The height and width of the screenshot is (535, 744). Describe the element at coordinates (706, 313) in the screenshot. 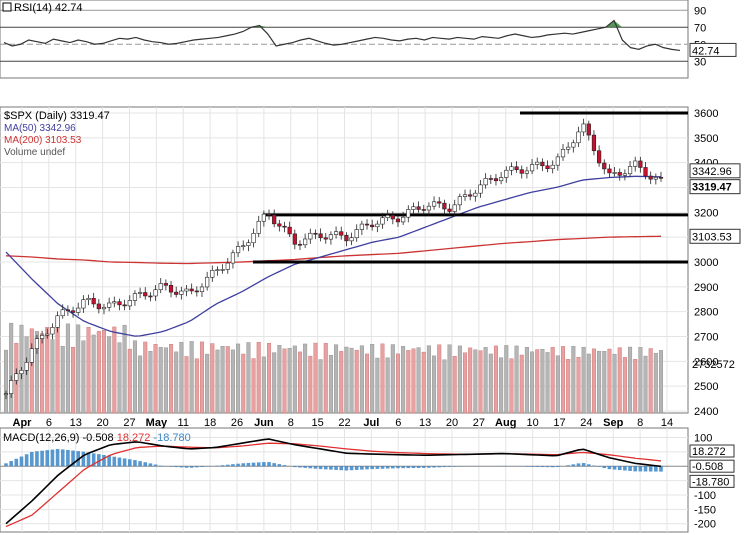

I see `price-tick: 2800` at that location.